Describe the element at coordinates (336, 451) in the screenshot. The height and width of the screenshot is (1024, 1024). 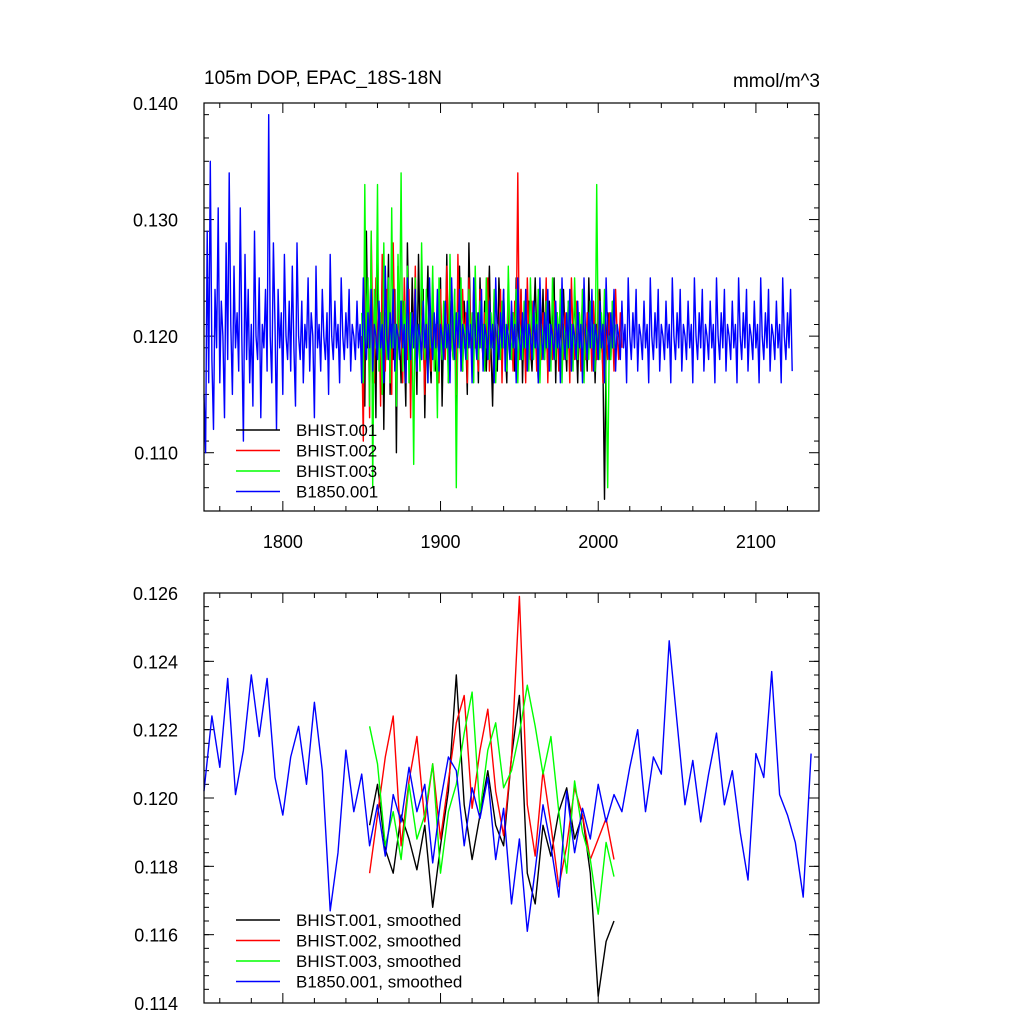
I see `legend-label: BHIST.002` at that location.